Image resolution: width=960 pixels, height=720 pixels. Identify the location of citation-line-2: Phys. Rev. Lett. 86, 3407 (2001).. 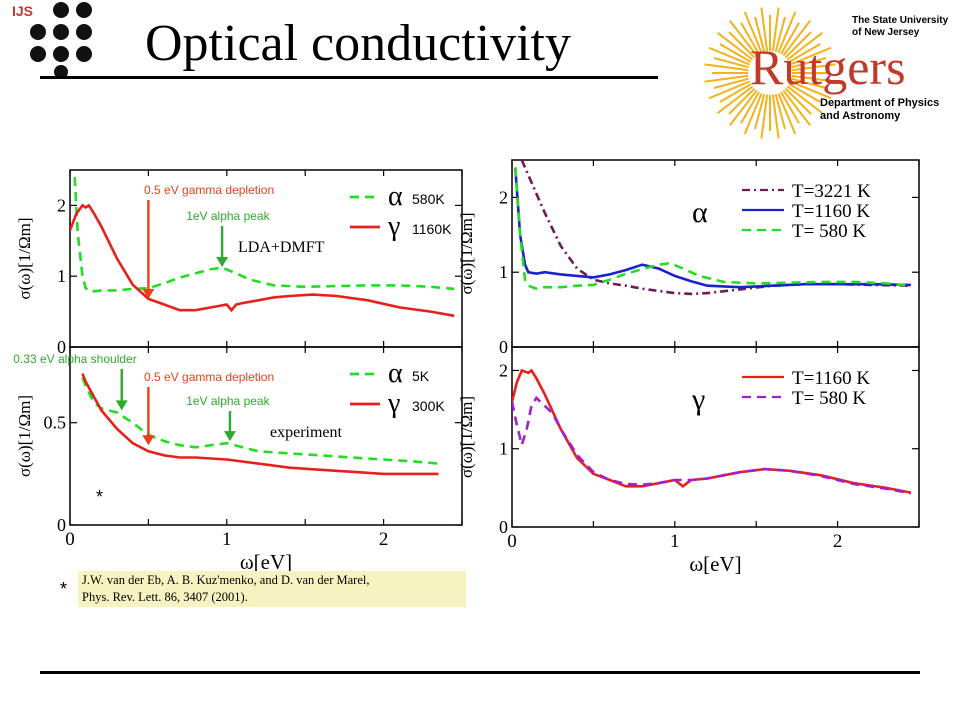
(165, 597).